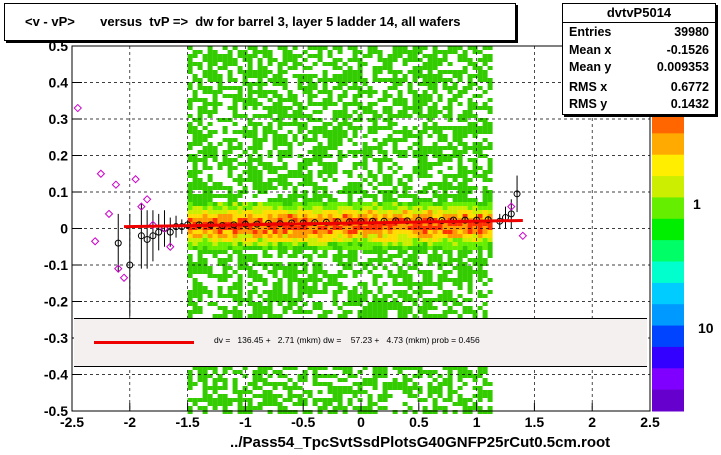 The width and height of the screenshot is (721, 455). What do you see at coordinates (668, 187) in the screenshot?
I see `colorbar-segment` at bounding box center [668, 187].